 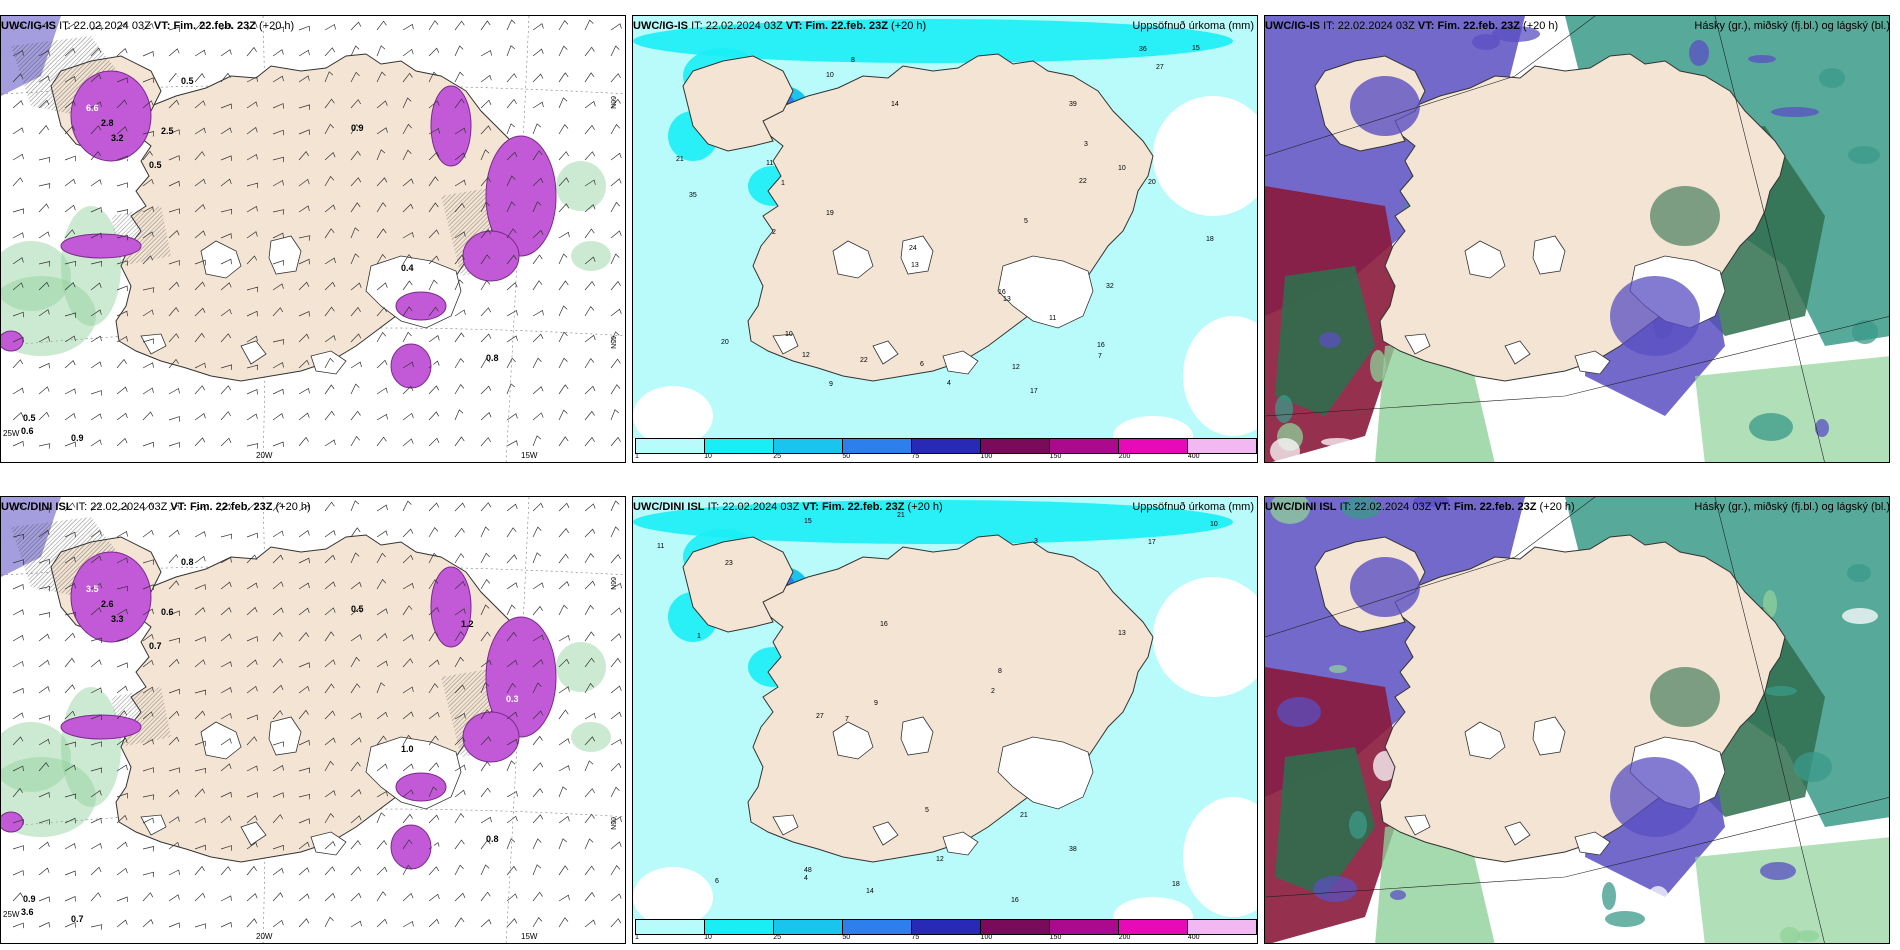 I want to click on vt-label: VT:, so click(x=794, y=26).